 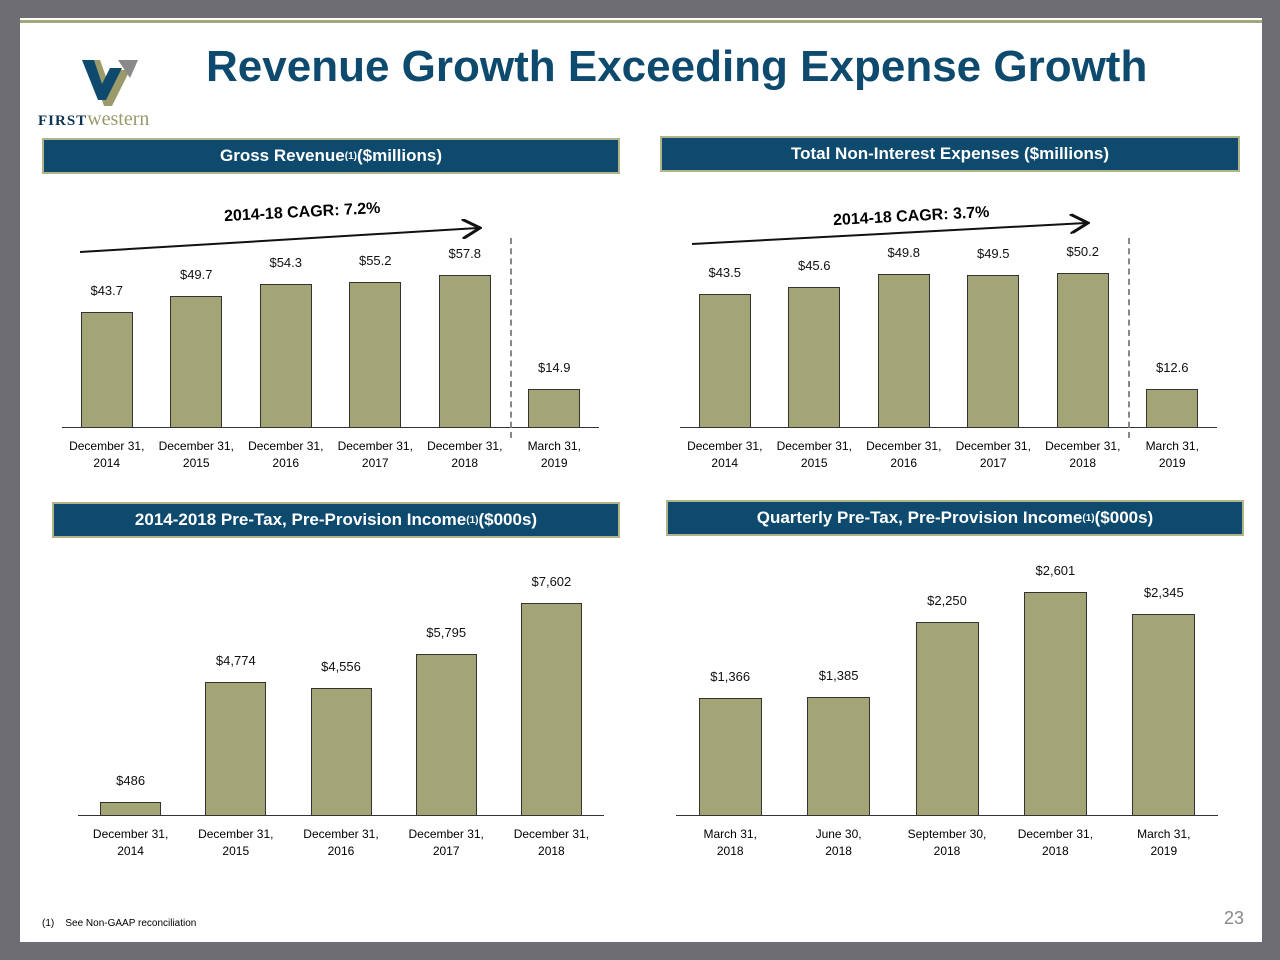 I want to click on data-label: $43.7, so click(x=107, y=291).